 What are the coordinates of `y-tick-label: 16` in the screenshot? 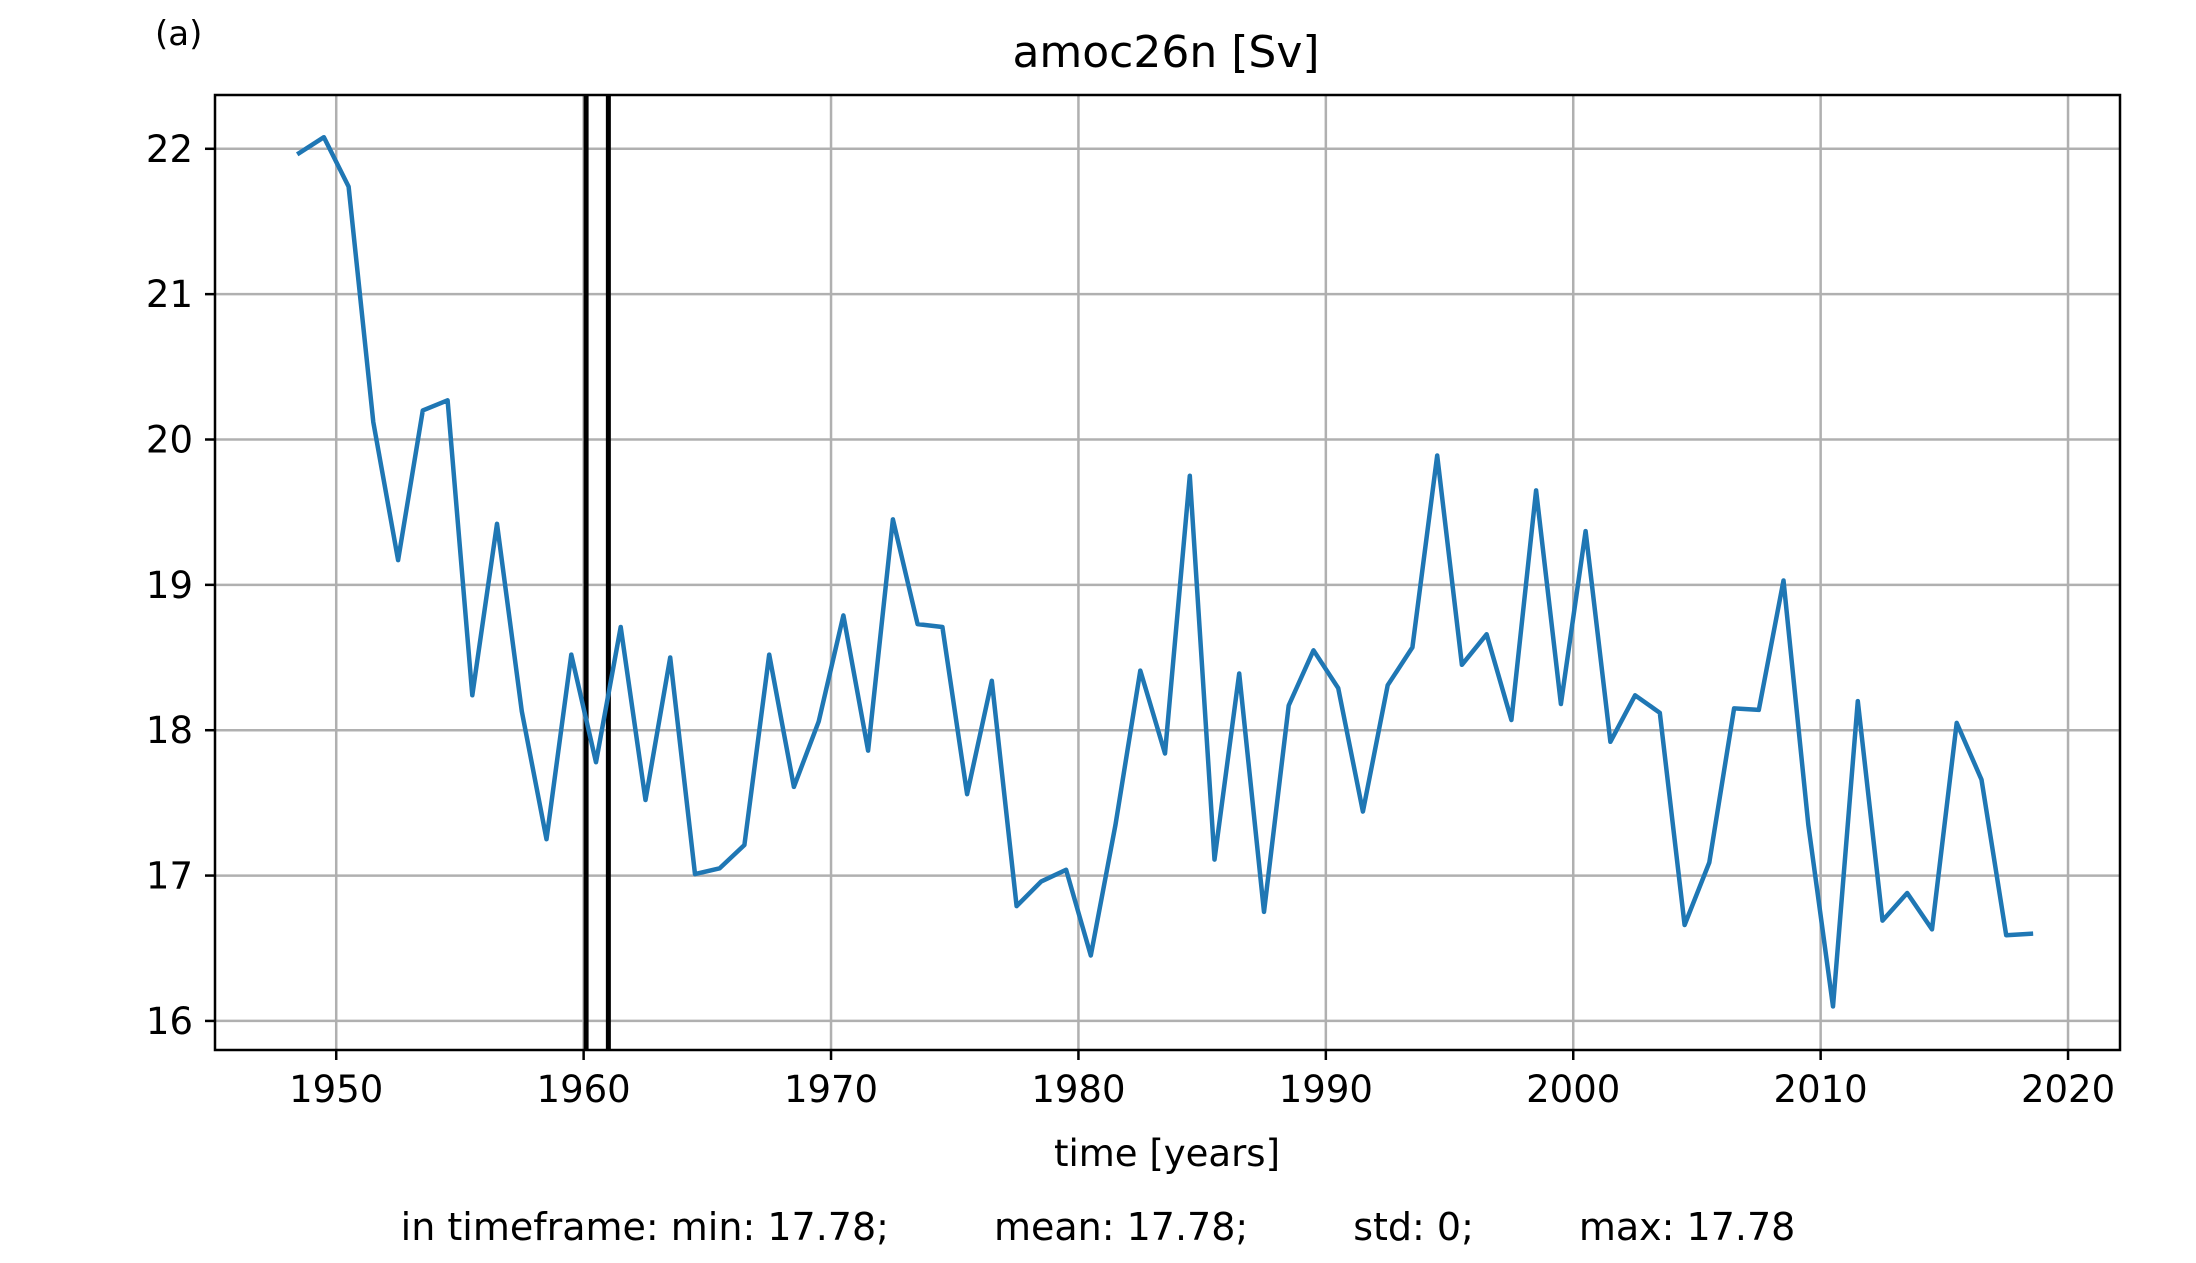 It's located at (169, 1021).